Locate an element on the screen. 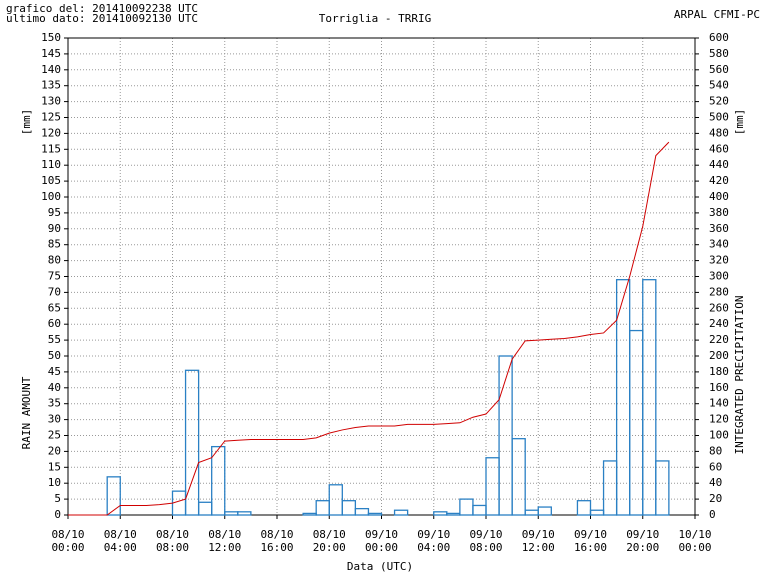  y2-tick-label: 120 is located at coordinates (719, 419).